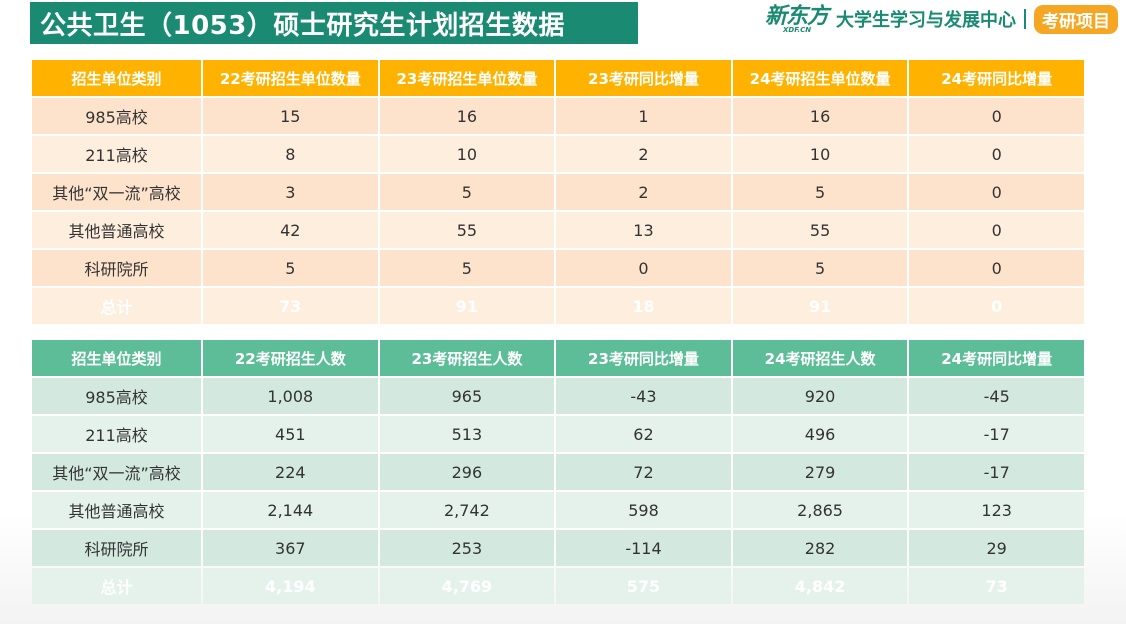 This screenshot has height=624, width=1126. I want to click on table-cell: -114, so click(643, 548).